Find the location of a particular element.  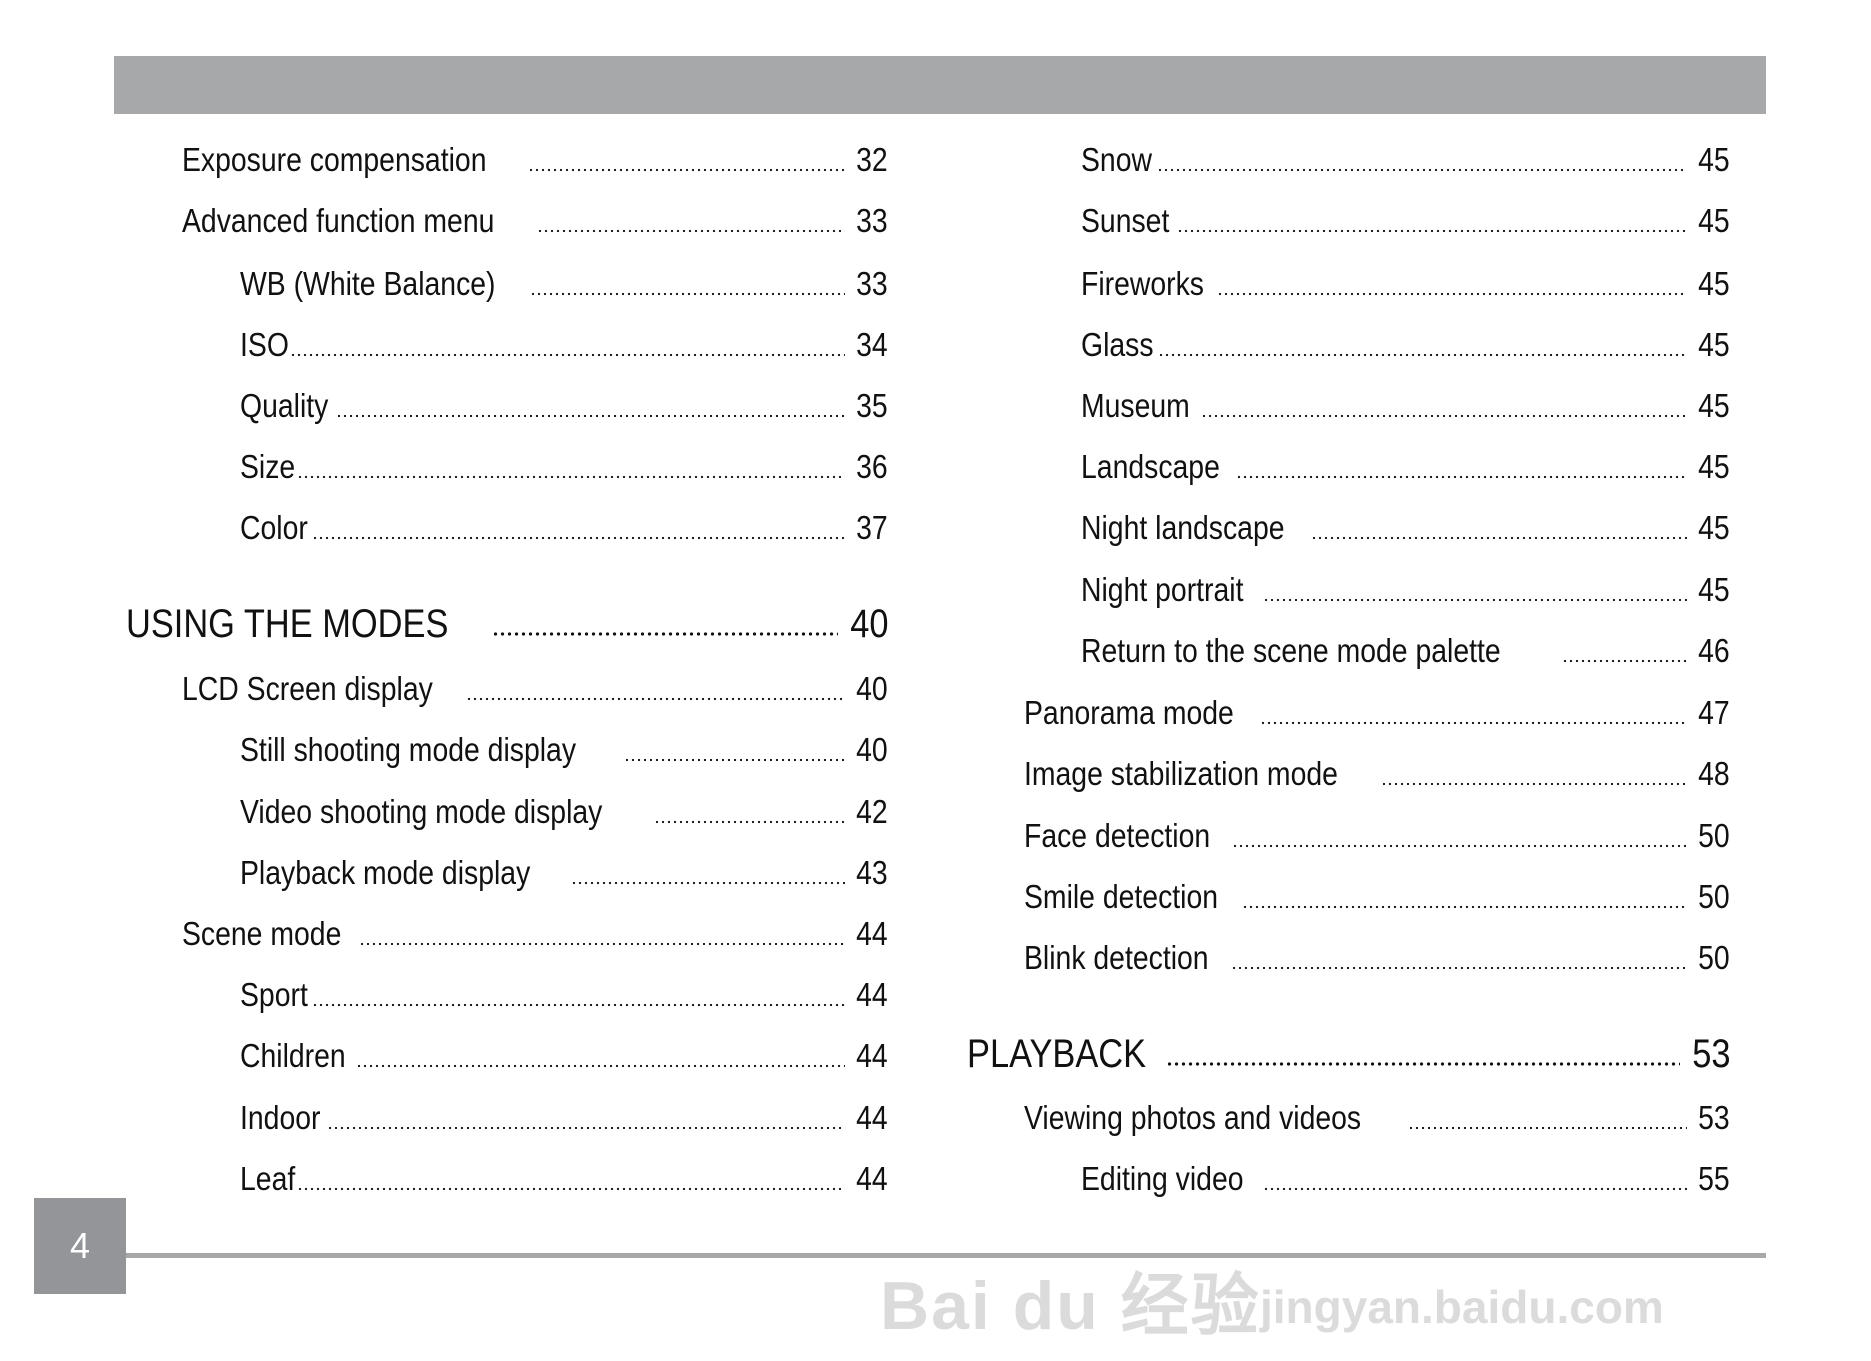

toc-page-number: 50 is located at coordinates (1714, 835).